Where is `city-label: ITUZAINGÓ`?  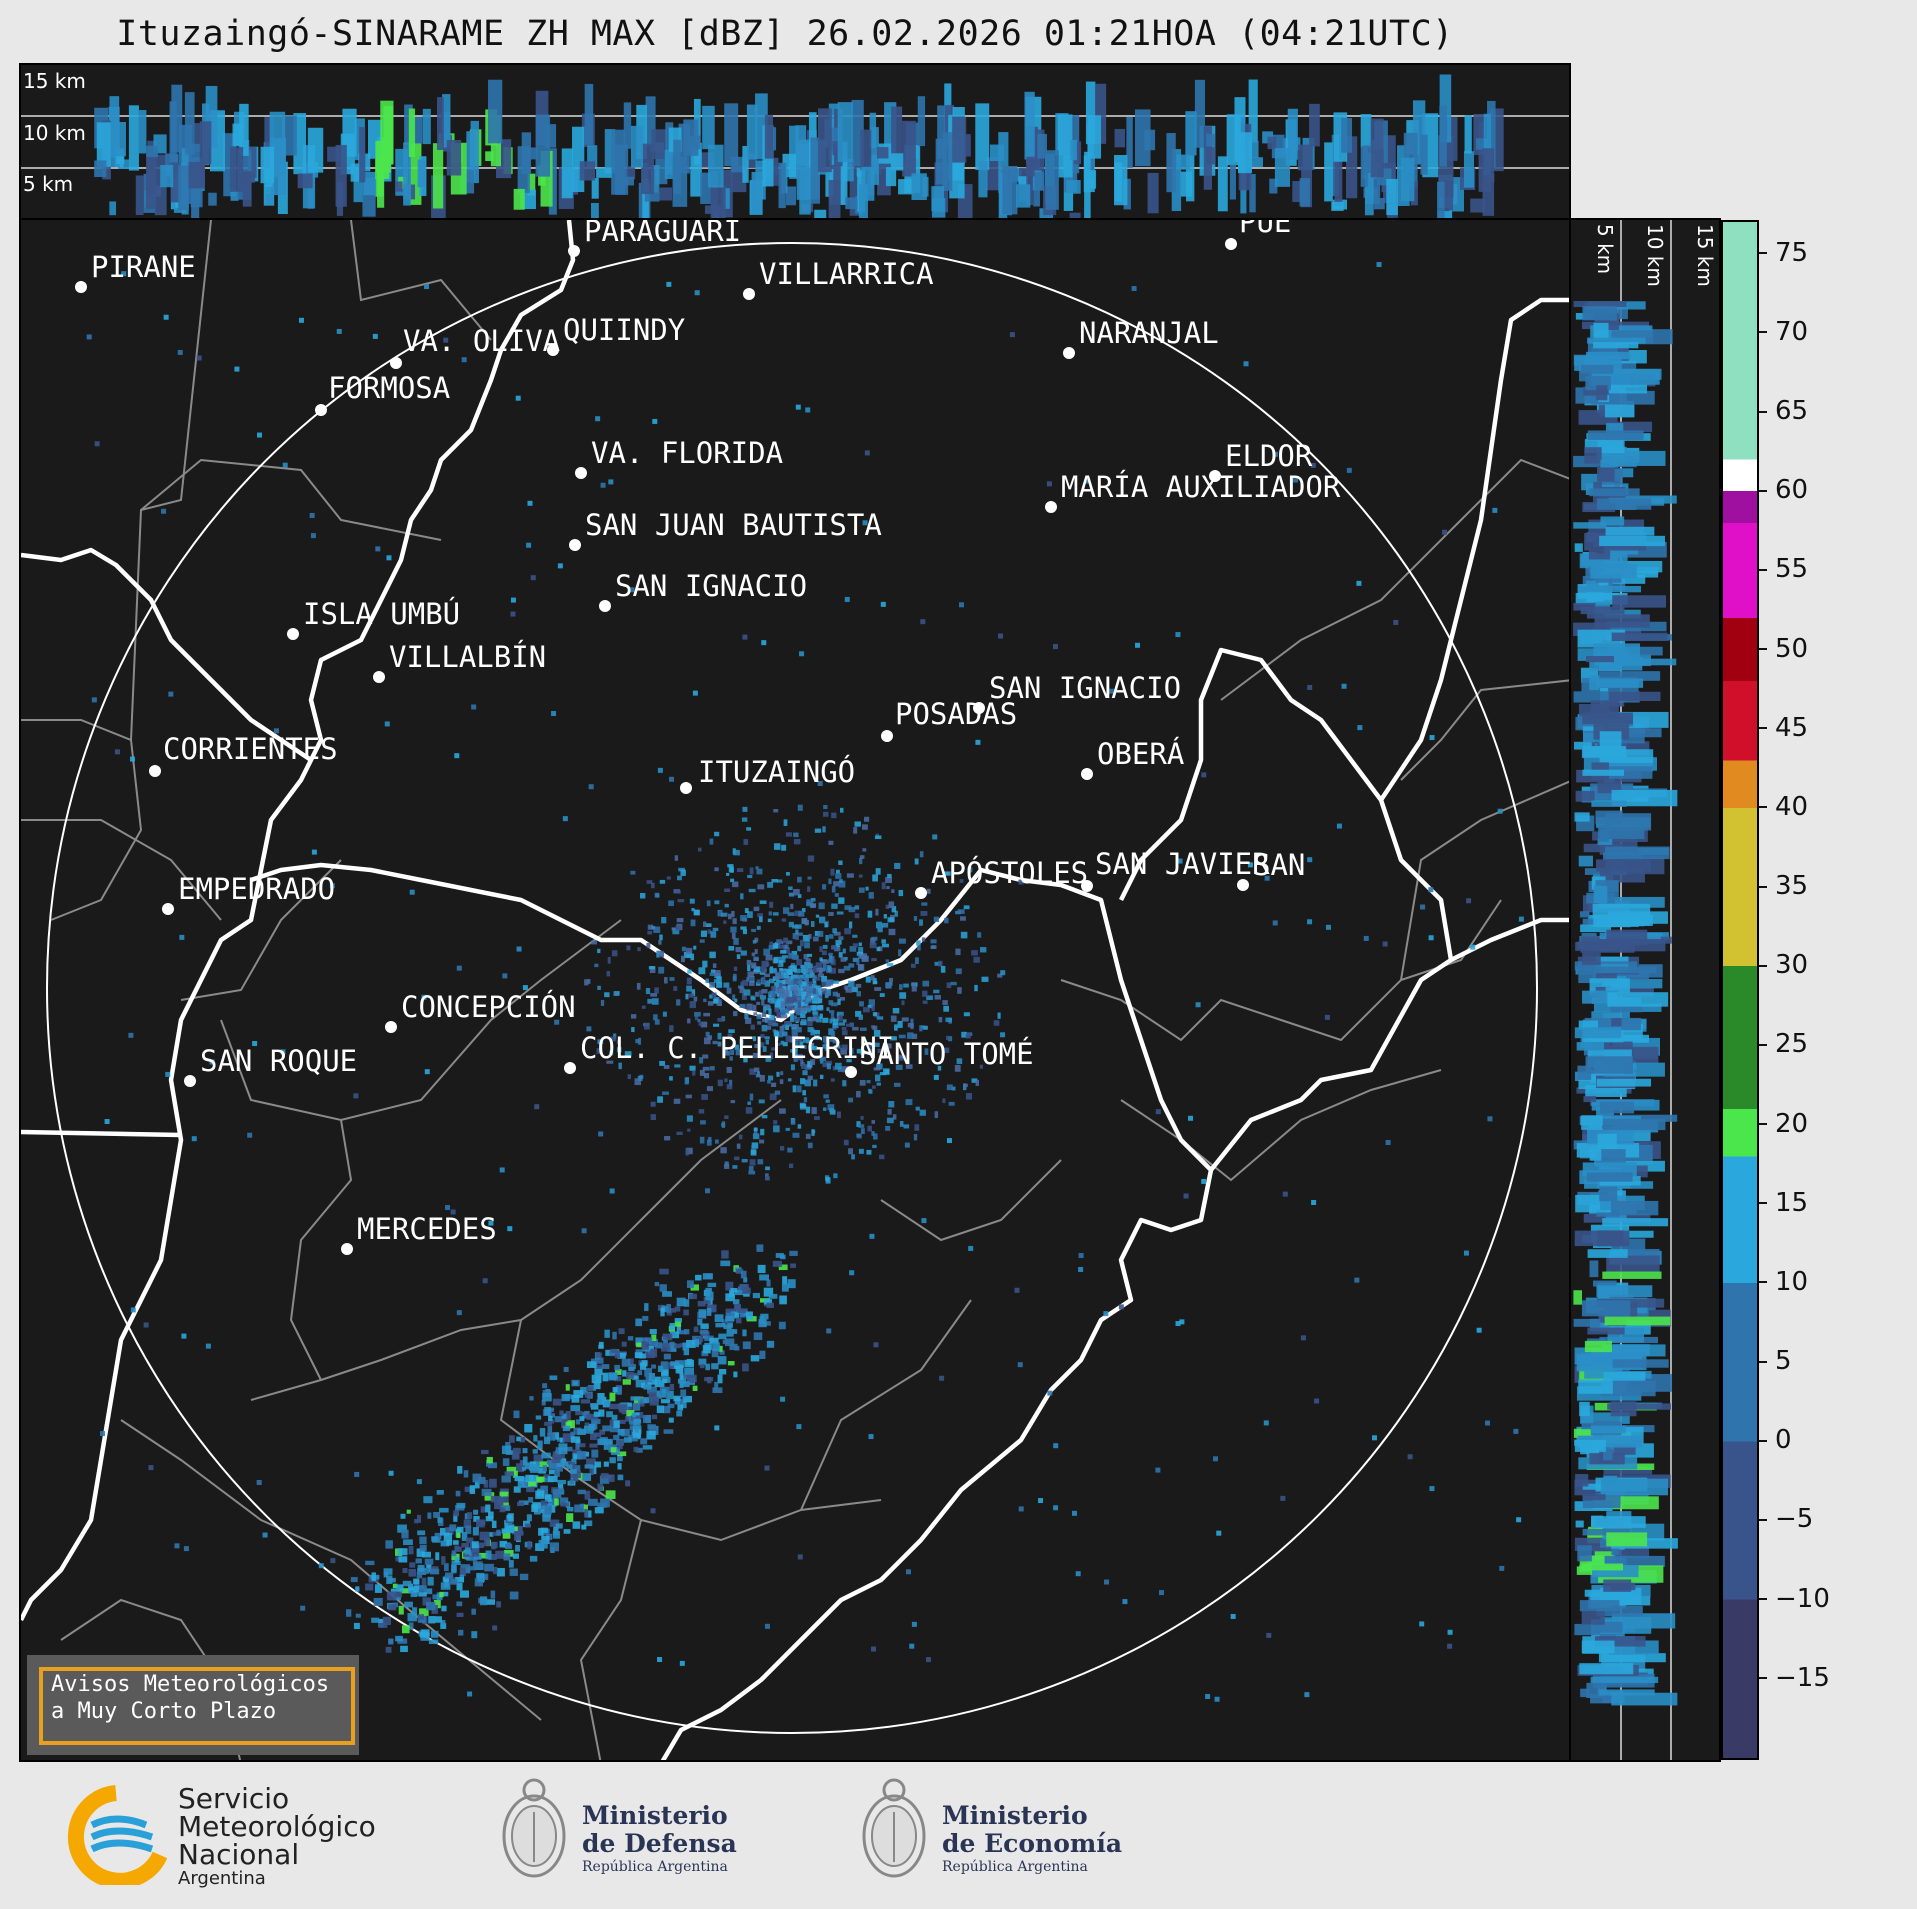 city-label: ITUZAINGÓ is located at coordinates (776, 772).